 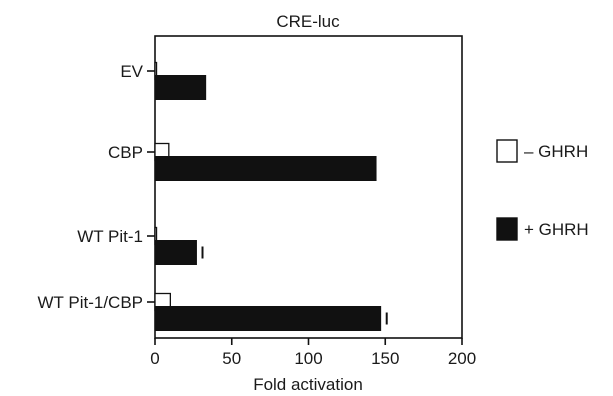 What do you see at coordinates (90, 302) in the screenshot?
I see `category-label-3: WT Pit-1/CBP` at bounding box center [90, 302].